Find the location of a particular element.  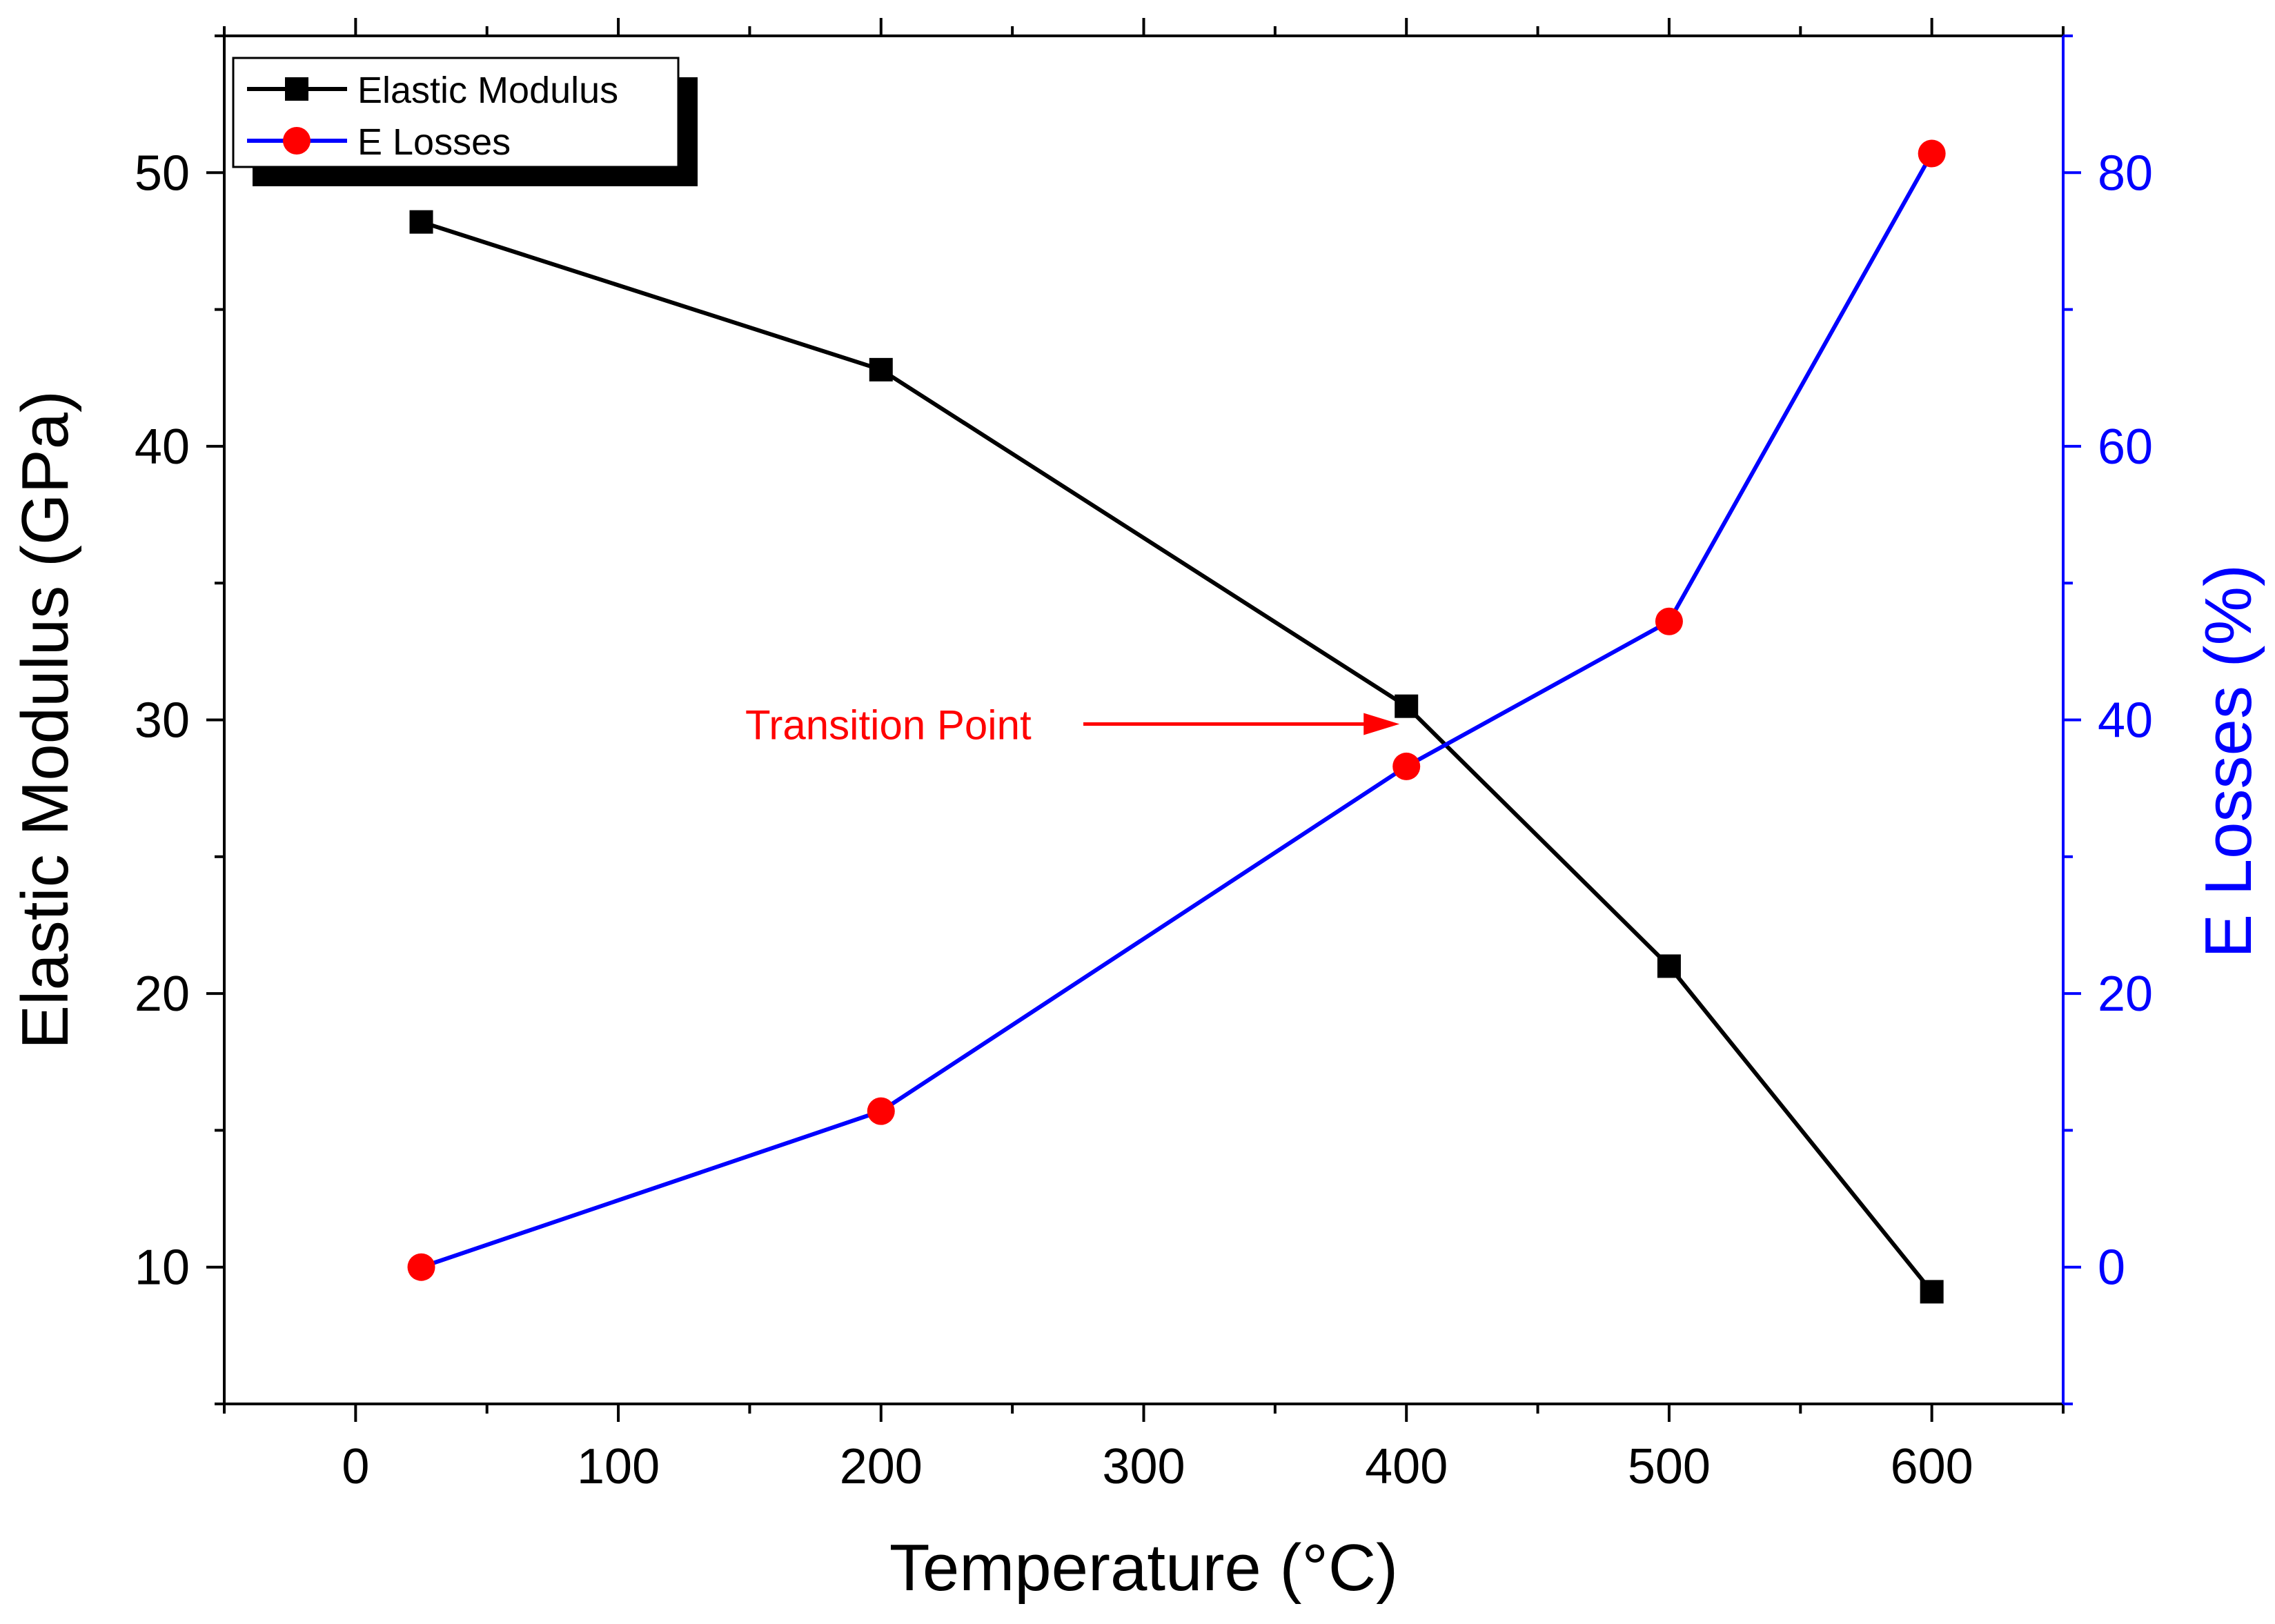

right-tick-label: 60 is located at coordinates (2125, 447).